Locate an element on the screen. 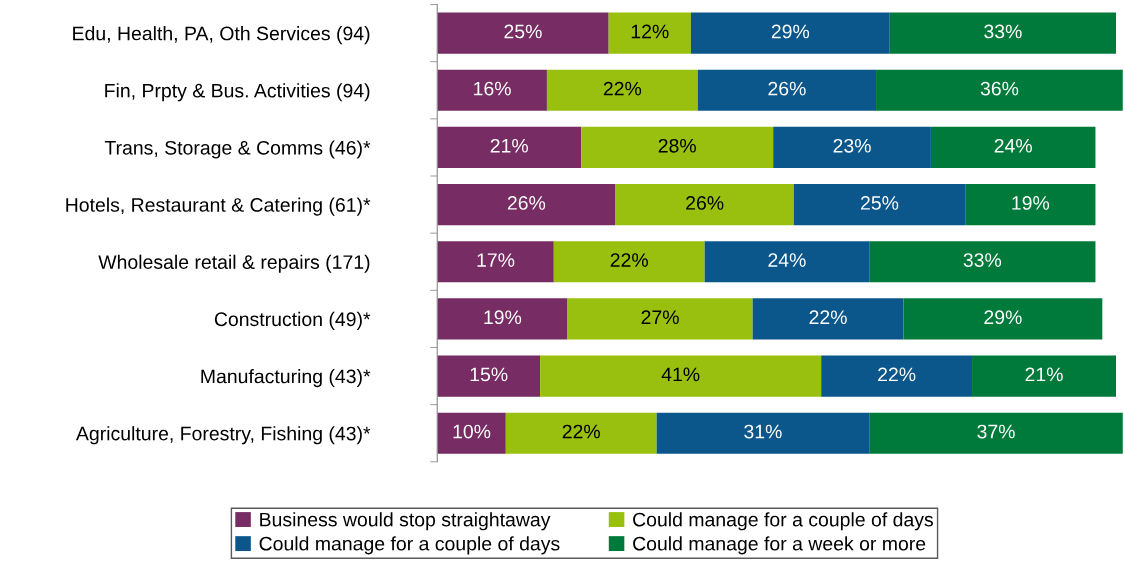 This screenshot has width=1124, height=568. data-label: 12% is located at coordinates (650, 31).